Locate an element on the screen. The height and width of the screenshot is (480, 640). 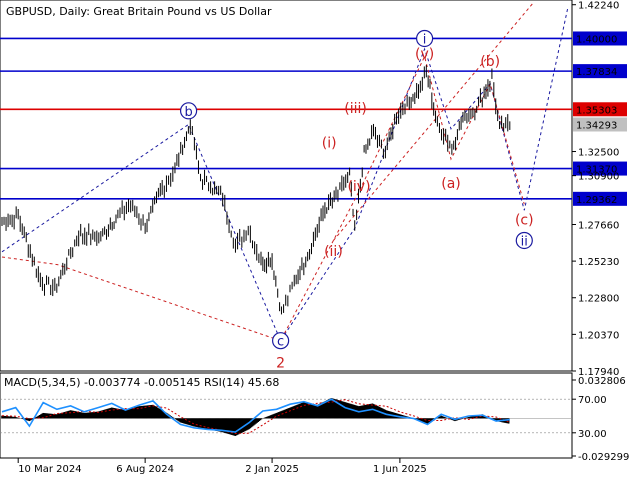
wave-label: (iv) is located at coordinates (358, 187).